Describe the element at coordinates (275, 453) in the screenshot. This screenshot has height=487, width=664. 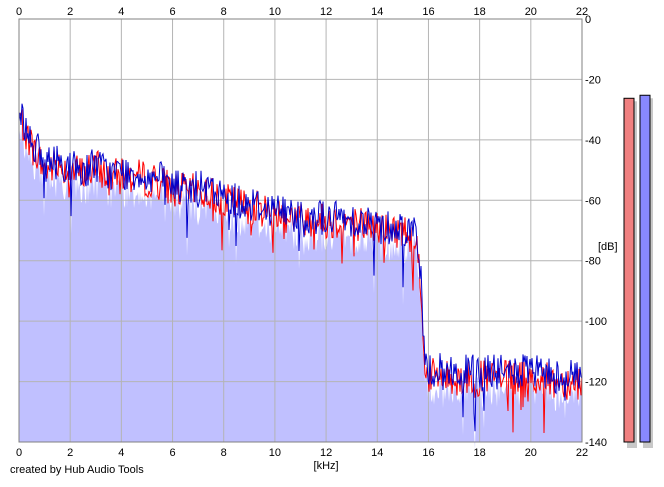
I see `x-tick-label-bottom-10: 10` at that location.